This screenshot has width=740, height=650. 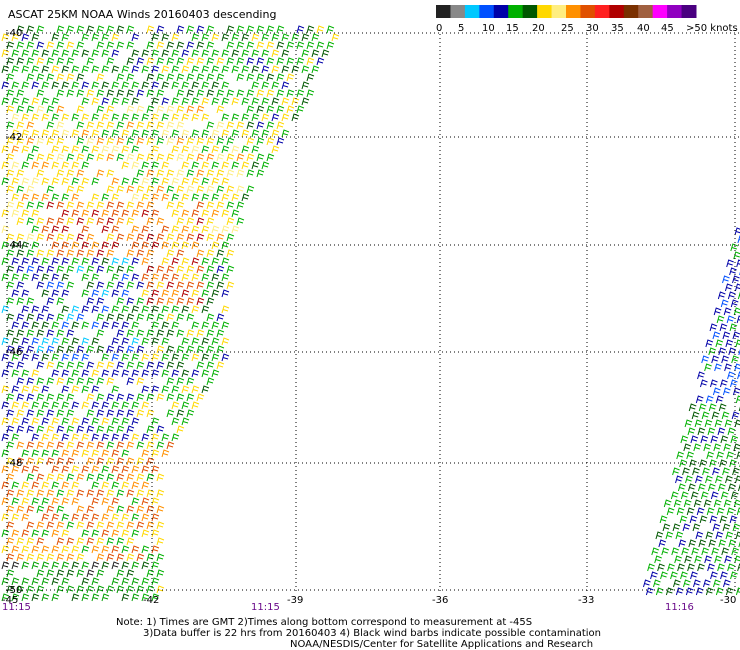 What do you see at coordinates (501, 11) in the screenshot?
I see `legend-swatch` at bounding box center [501, 11].